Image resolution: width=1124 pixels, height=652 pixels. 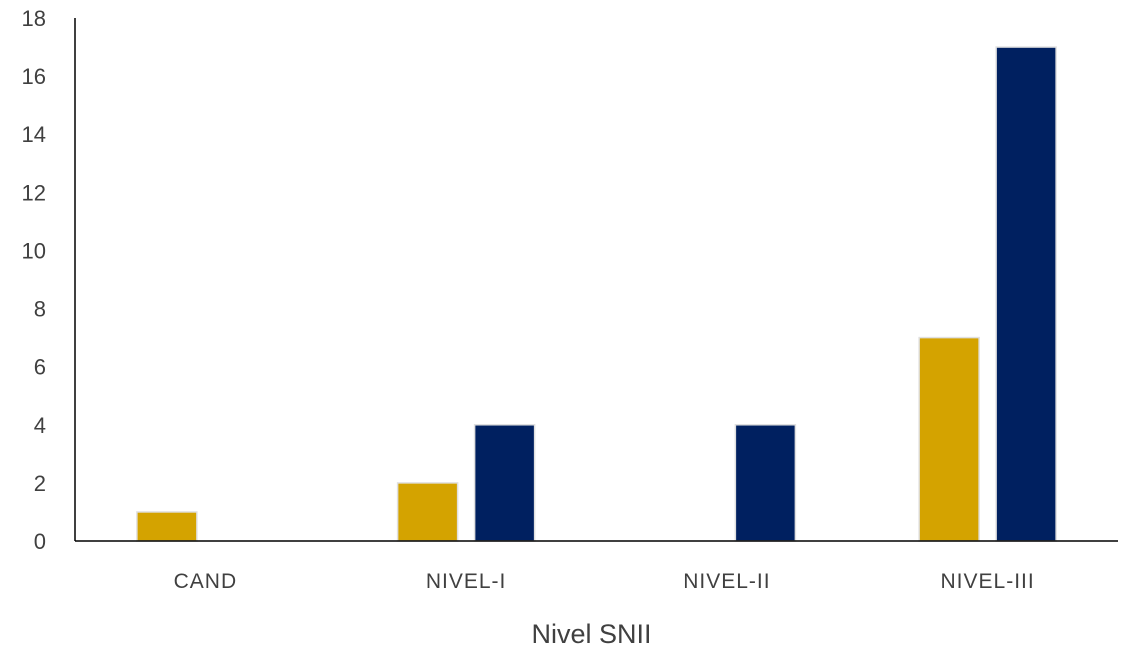 What do you see at coordinates (466, 581) in the screenshot?
I see `x-category-label: NIVEL-I` at bounding box center [466, 581].